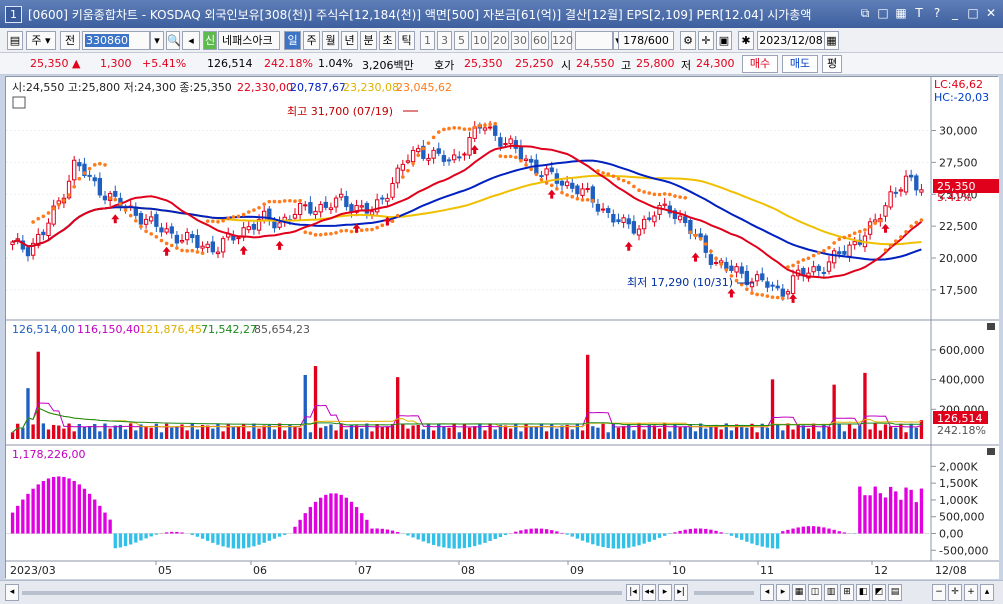 Image resolution: width=1003 pixels, height=604 pixels. Describe the element at coordinates (895, 592) in the screenshot. I see `list-icon: ▤` at that location.